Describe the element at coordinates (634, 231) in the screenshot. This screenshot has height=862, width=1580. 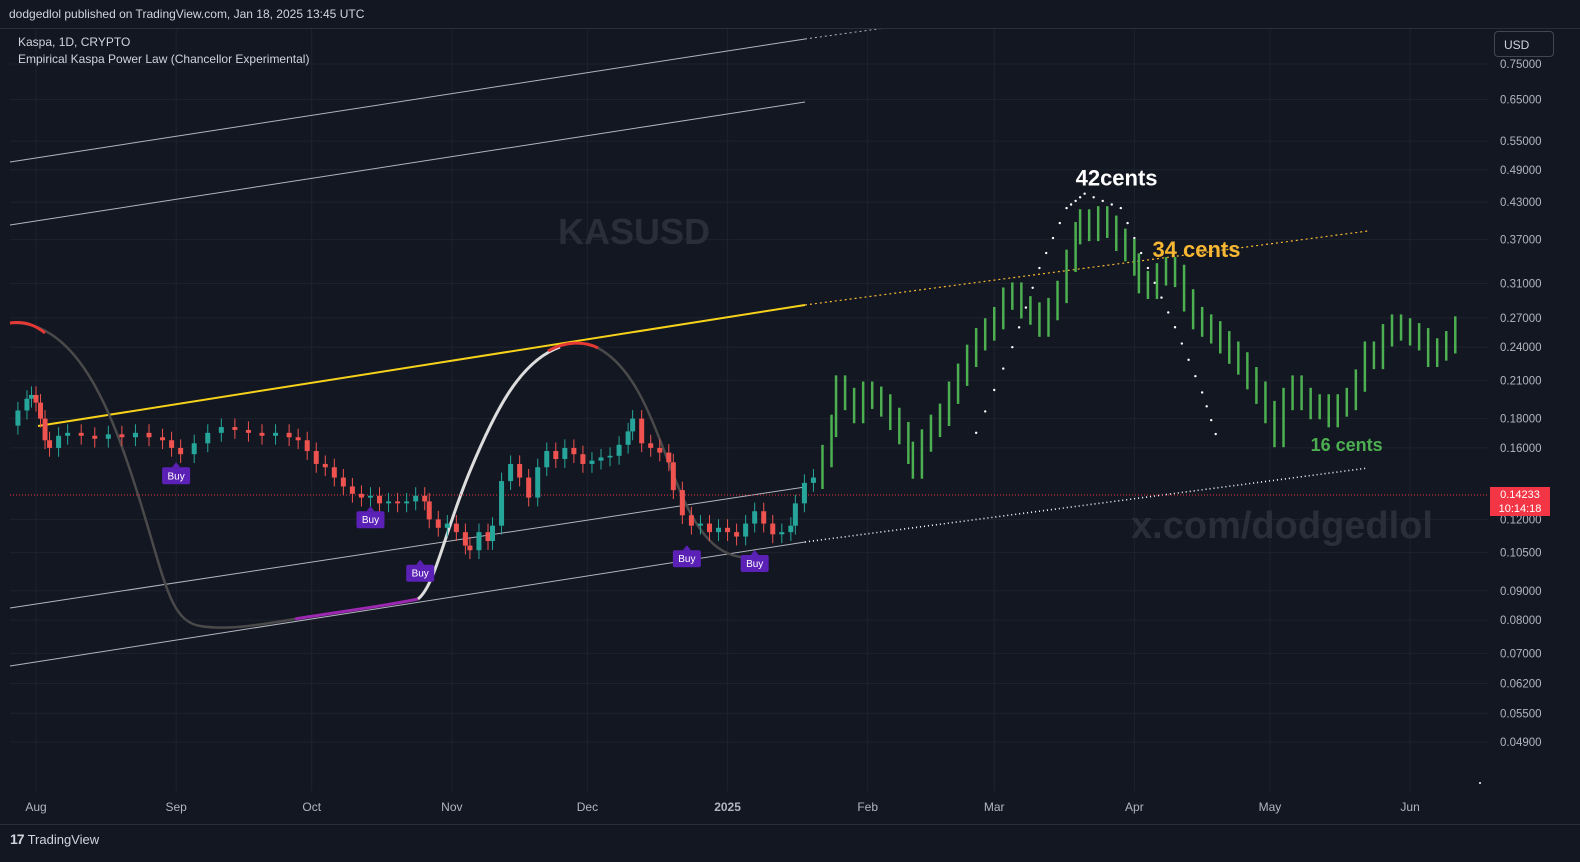
I see `symbol-watermark: KASUSD` at that location.